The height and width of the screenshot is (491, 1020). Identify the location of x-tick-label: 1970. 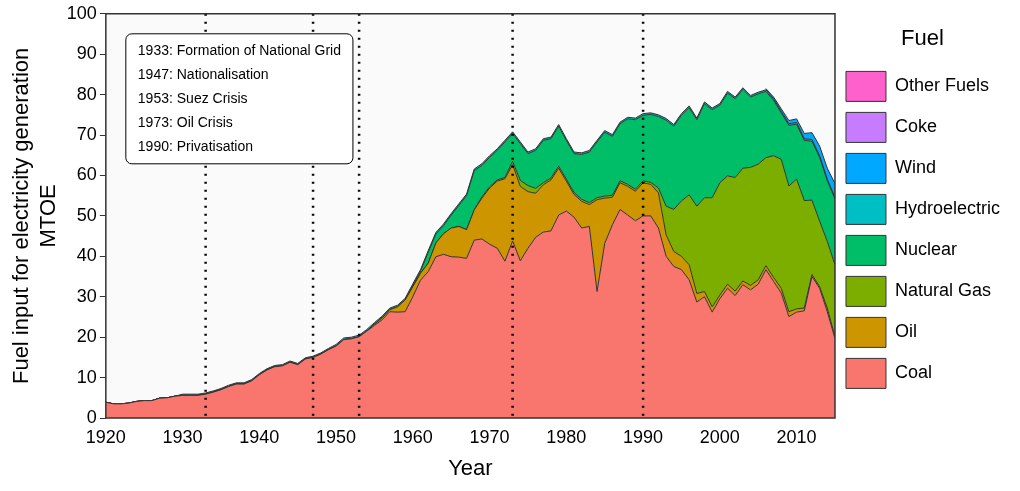
(489, 436).